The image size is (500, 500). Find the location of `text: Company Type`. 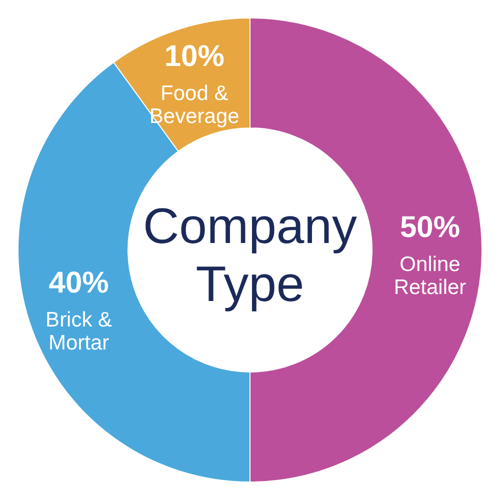

text: Company Type is located at coordinates (250, 255).